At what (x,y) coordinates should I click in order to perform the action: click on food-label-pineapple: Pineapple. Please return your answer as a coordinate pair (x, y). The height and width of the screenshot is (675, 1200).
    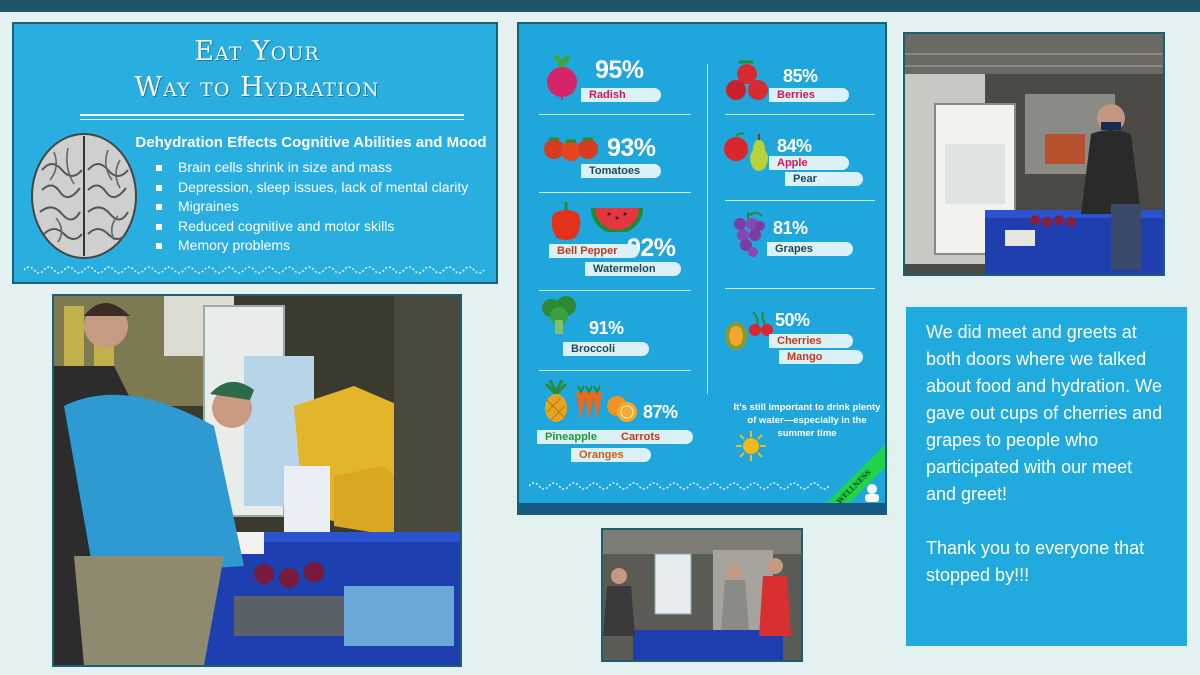
    Looking at the image, I should click on (582, 437).